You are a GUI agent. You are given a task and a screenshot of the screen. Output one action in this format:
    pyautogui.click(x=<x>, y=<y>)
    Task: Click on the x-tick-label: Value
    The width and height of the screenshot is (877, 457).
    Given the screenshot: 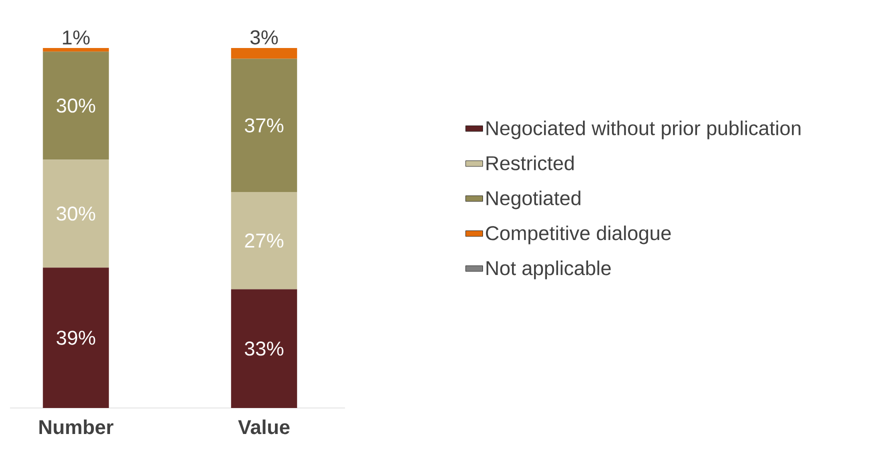 What is the action you would take?
    pyautogui.click(x=264, y=427)
    